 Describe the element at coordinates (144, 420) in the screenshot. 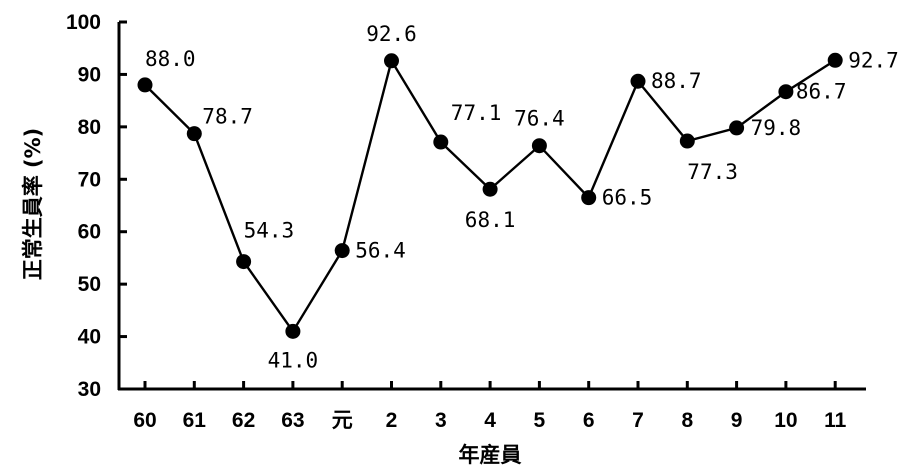

I see `x-tick-label: 60` at that location.